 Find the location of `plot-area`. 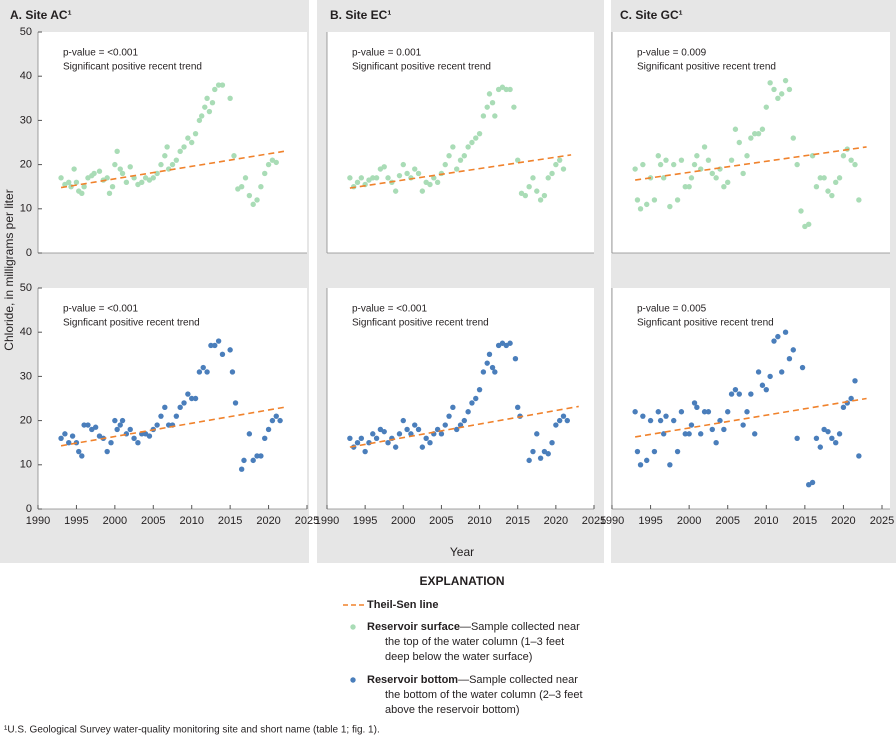

plot-area is located at coordinates (460, 142).